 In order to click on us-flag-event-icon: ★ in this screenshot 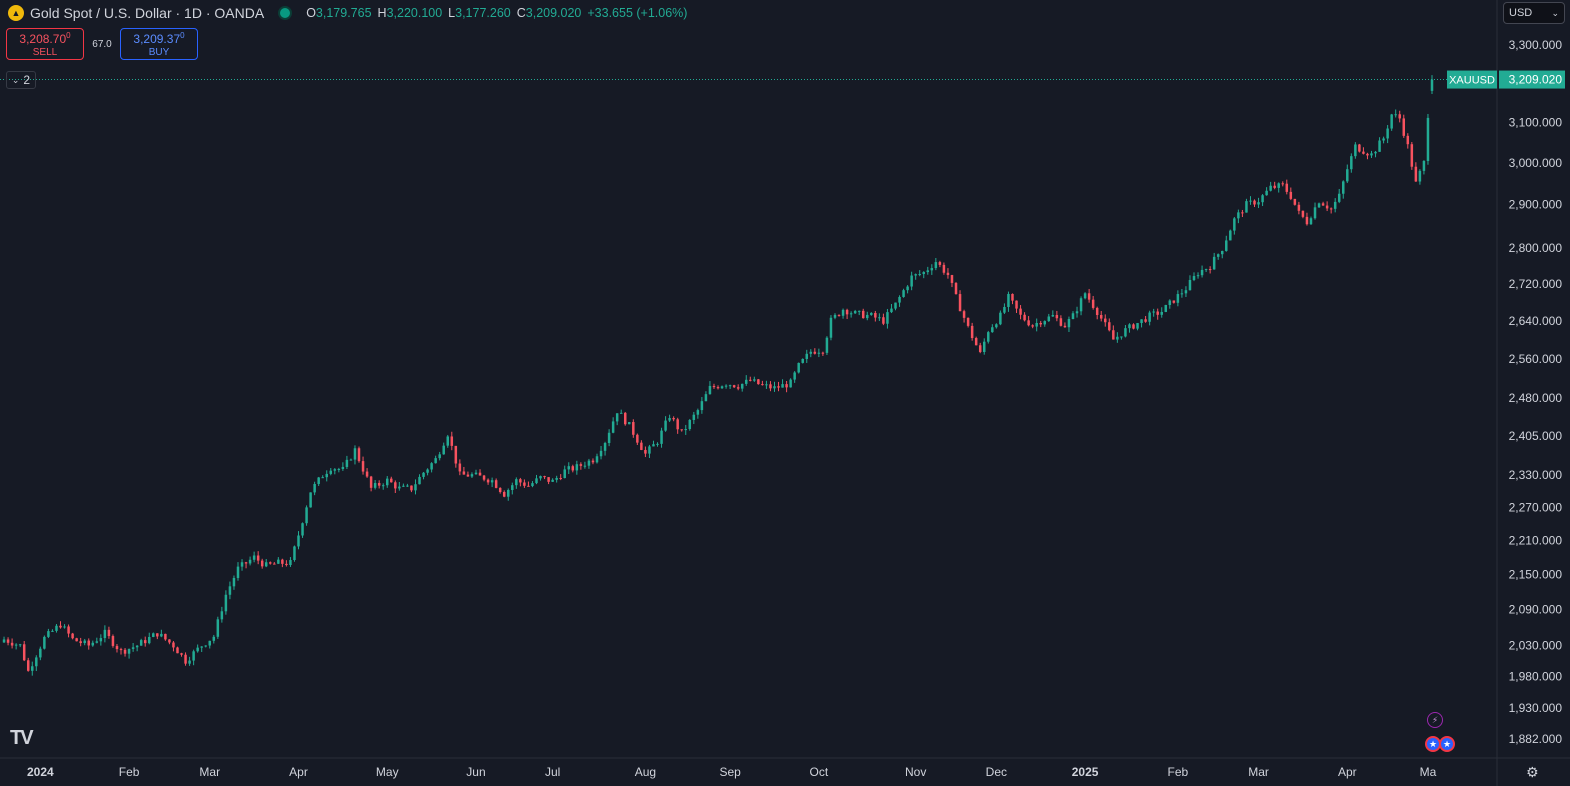, I will do `click(1447, 744)`.